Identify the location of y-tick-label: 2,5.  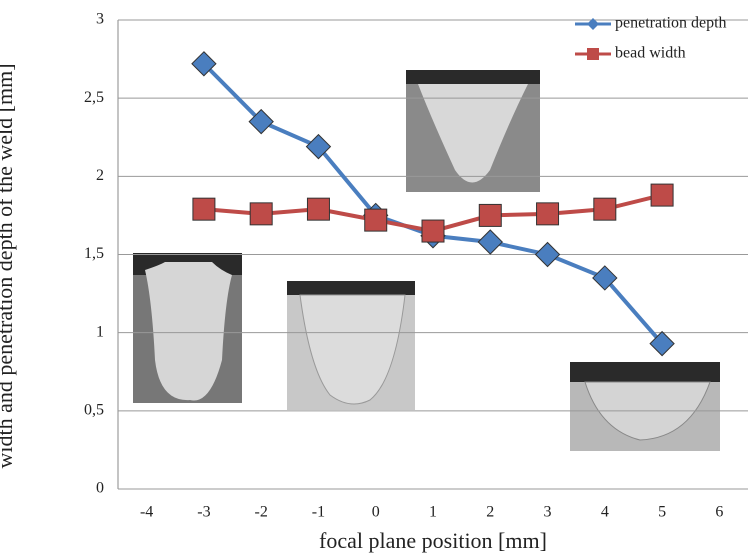
(94, 97).